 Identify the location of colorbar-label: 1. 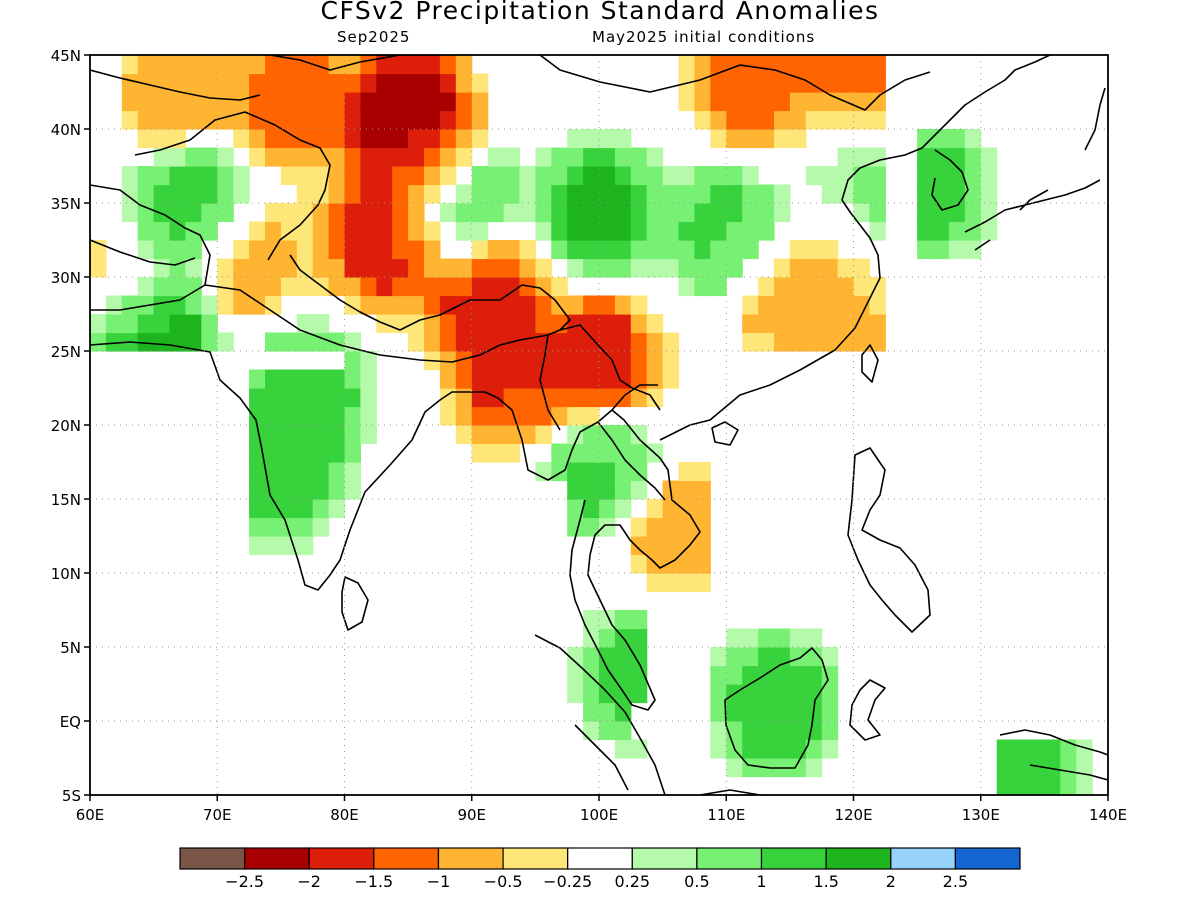
(761, 881).